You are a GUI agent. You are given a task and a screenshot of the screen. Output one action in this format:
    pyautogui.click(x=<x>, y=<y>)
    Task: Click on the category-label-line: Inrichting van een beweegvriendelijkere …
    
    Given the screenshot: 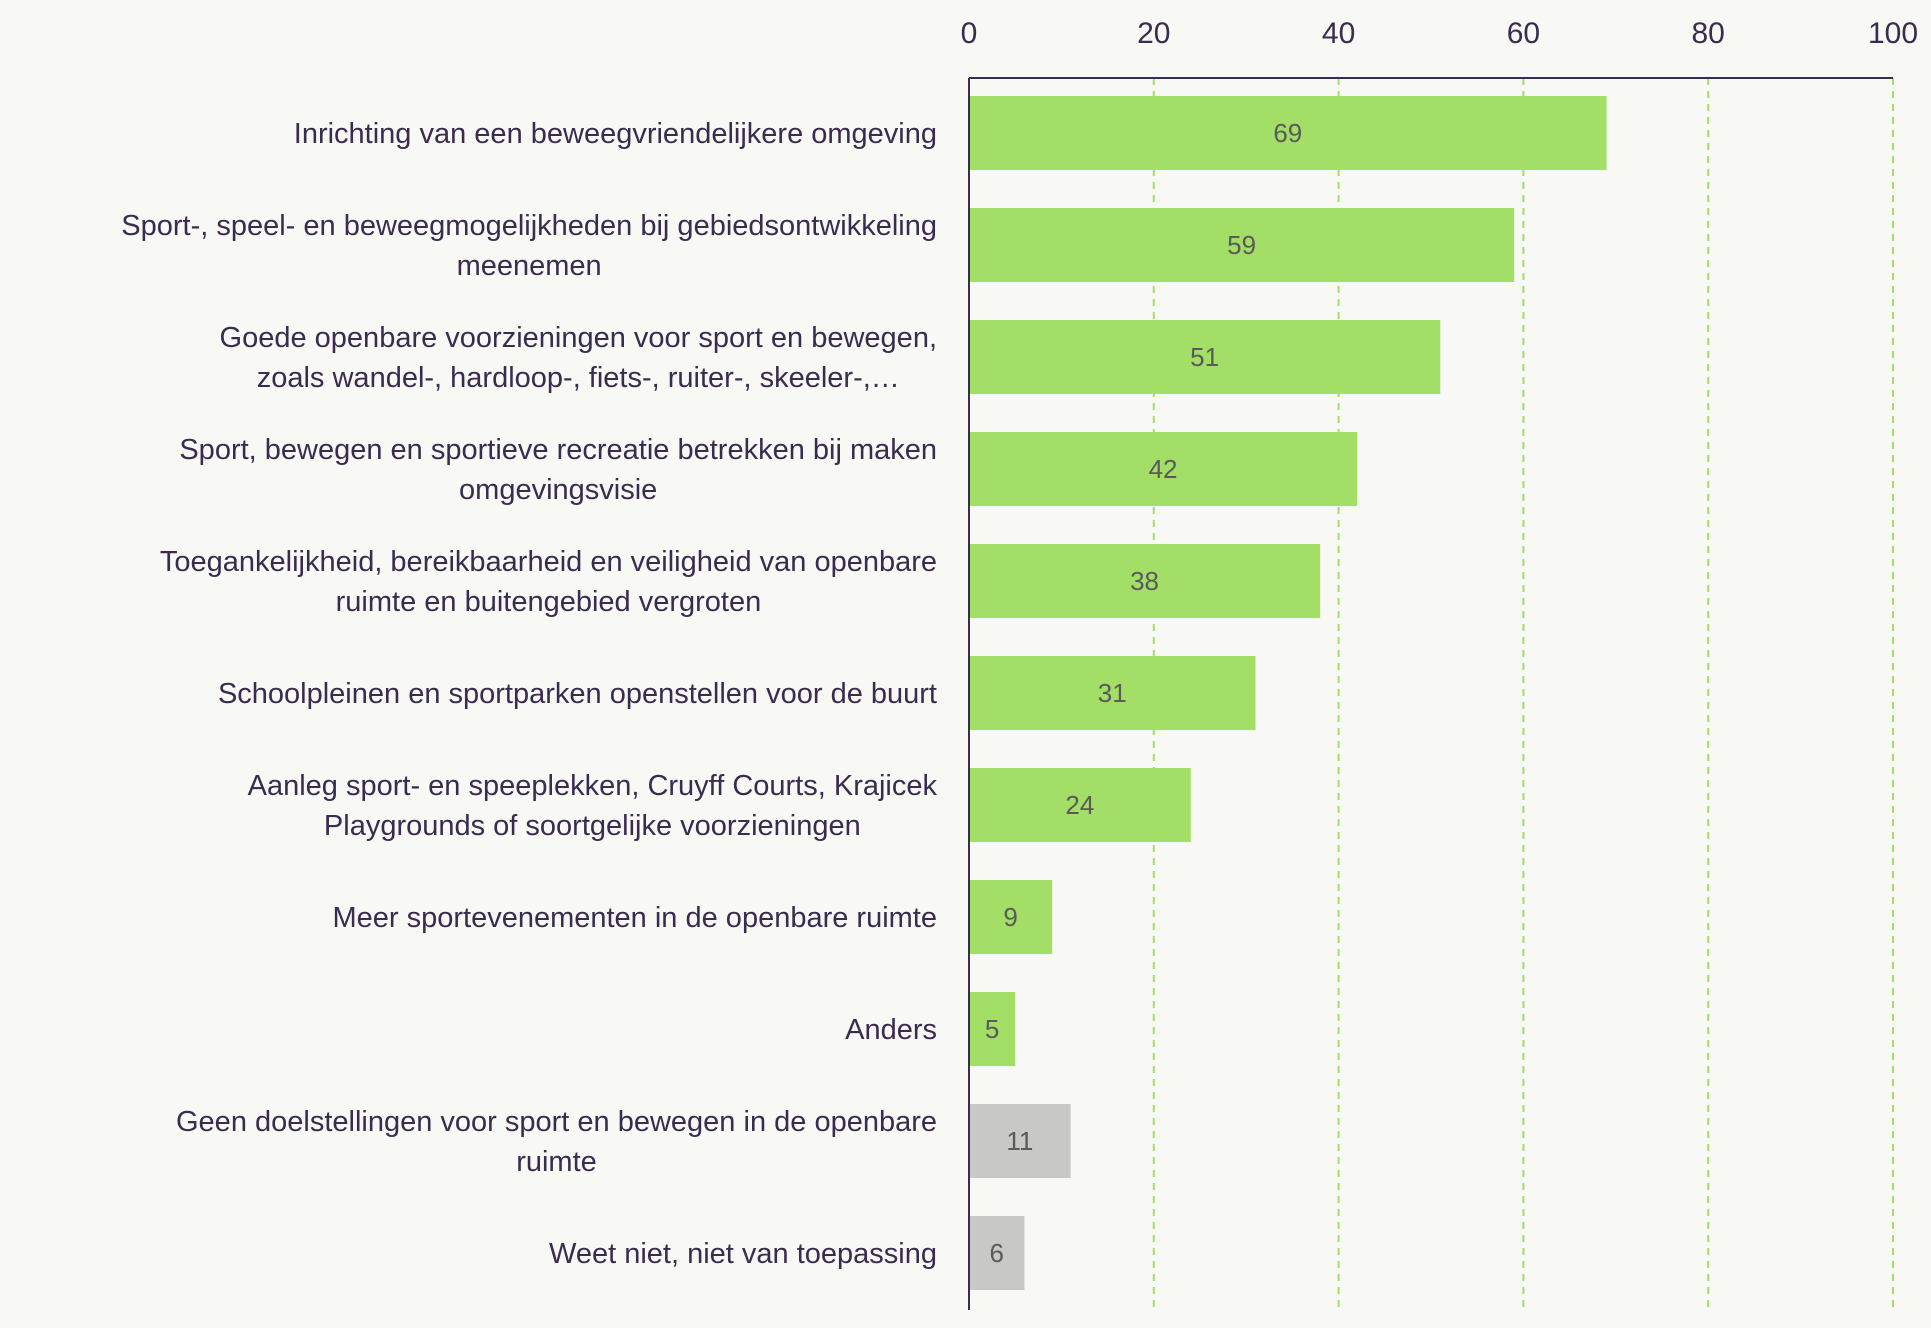 What is the action you would take?
    pyautogui.click(x=615, y=134)
    